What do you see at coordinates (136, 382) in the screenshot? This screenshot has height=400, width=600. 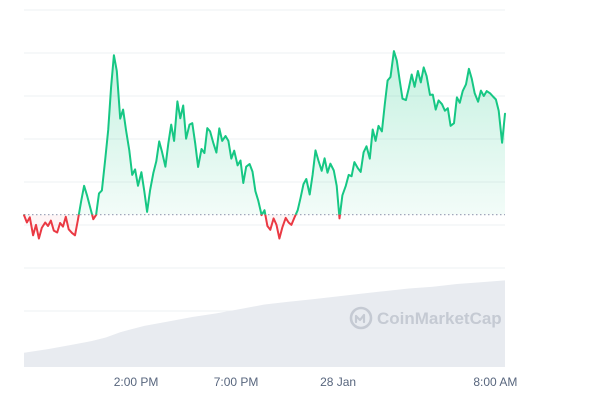 I see `x-tick-label: 2:00 PM` at bounding box center [136, 382].